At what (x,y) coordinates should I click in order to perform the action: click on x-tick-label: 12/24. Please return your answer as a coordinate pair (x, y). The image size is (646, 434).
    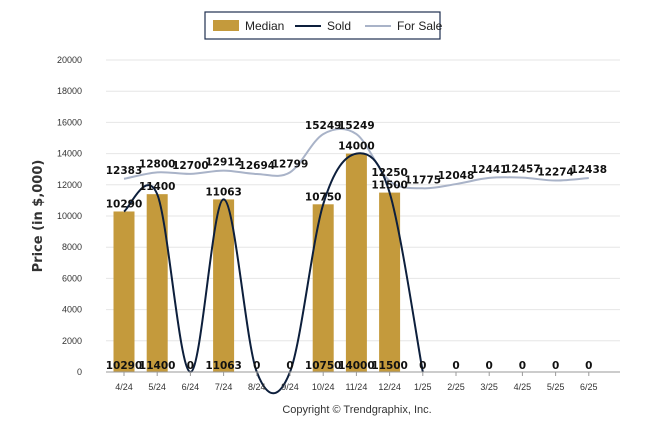
    Looking at the image, I should click on (389, 387).